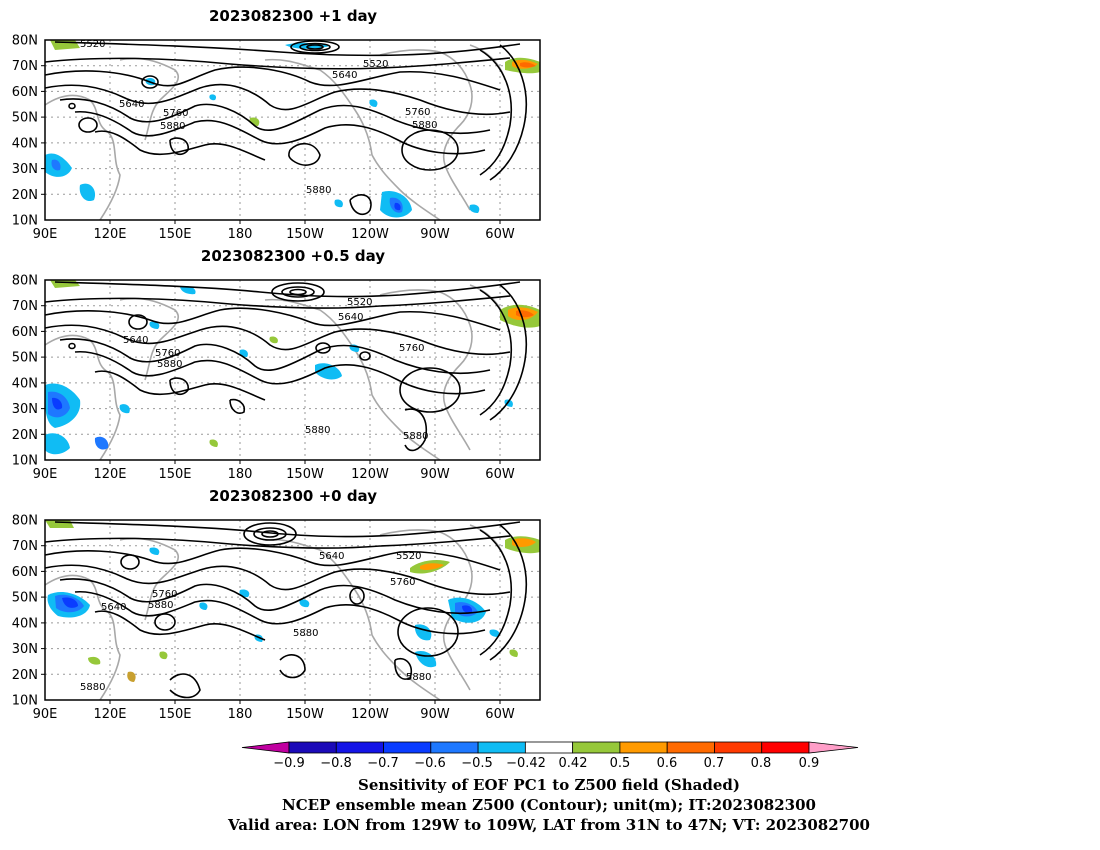  I want to click on panel-2-frame, so click(292, 370).